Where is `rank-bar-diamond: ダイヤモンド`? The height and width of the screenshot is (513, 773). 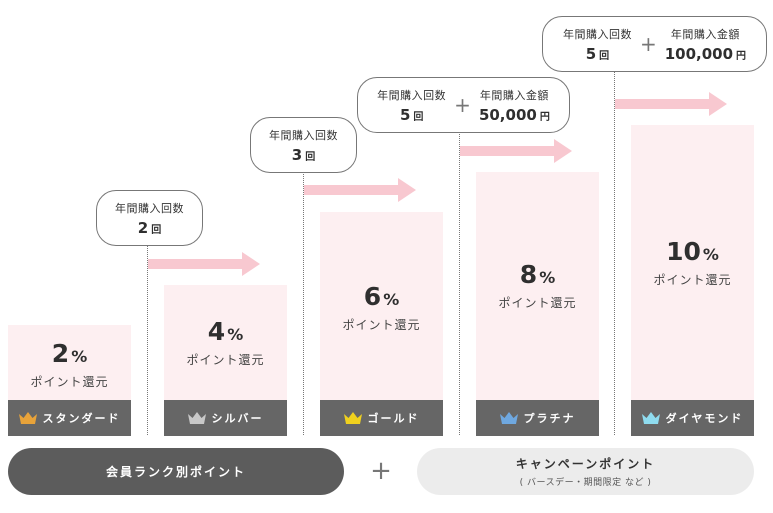
rank-bar-diamond: ダイヤモンド is located at coordinates (692, 418).